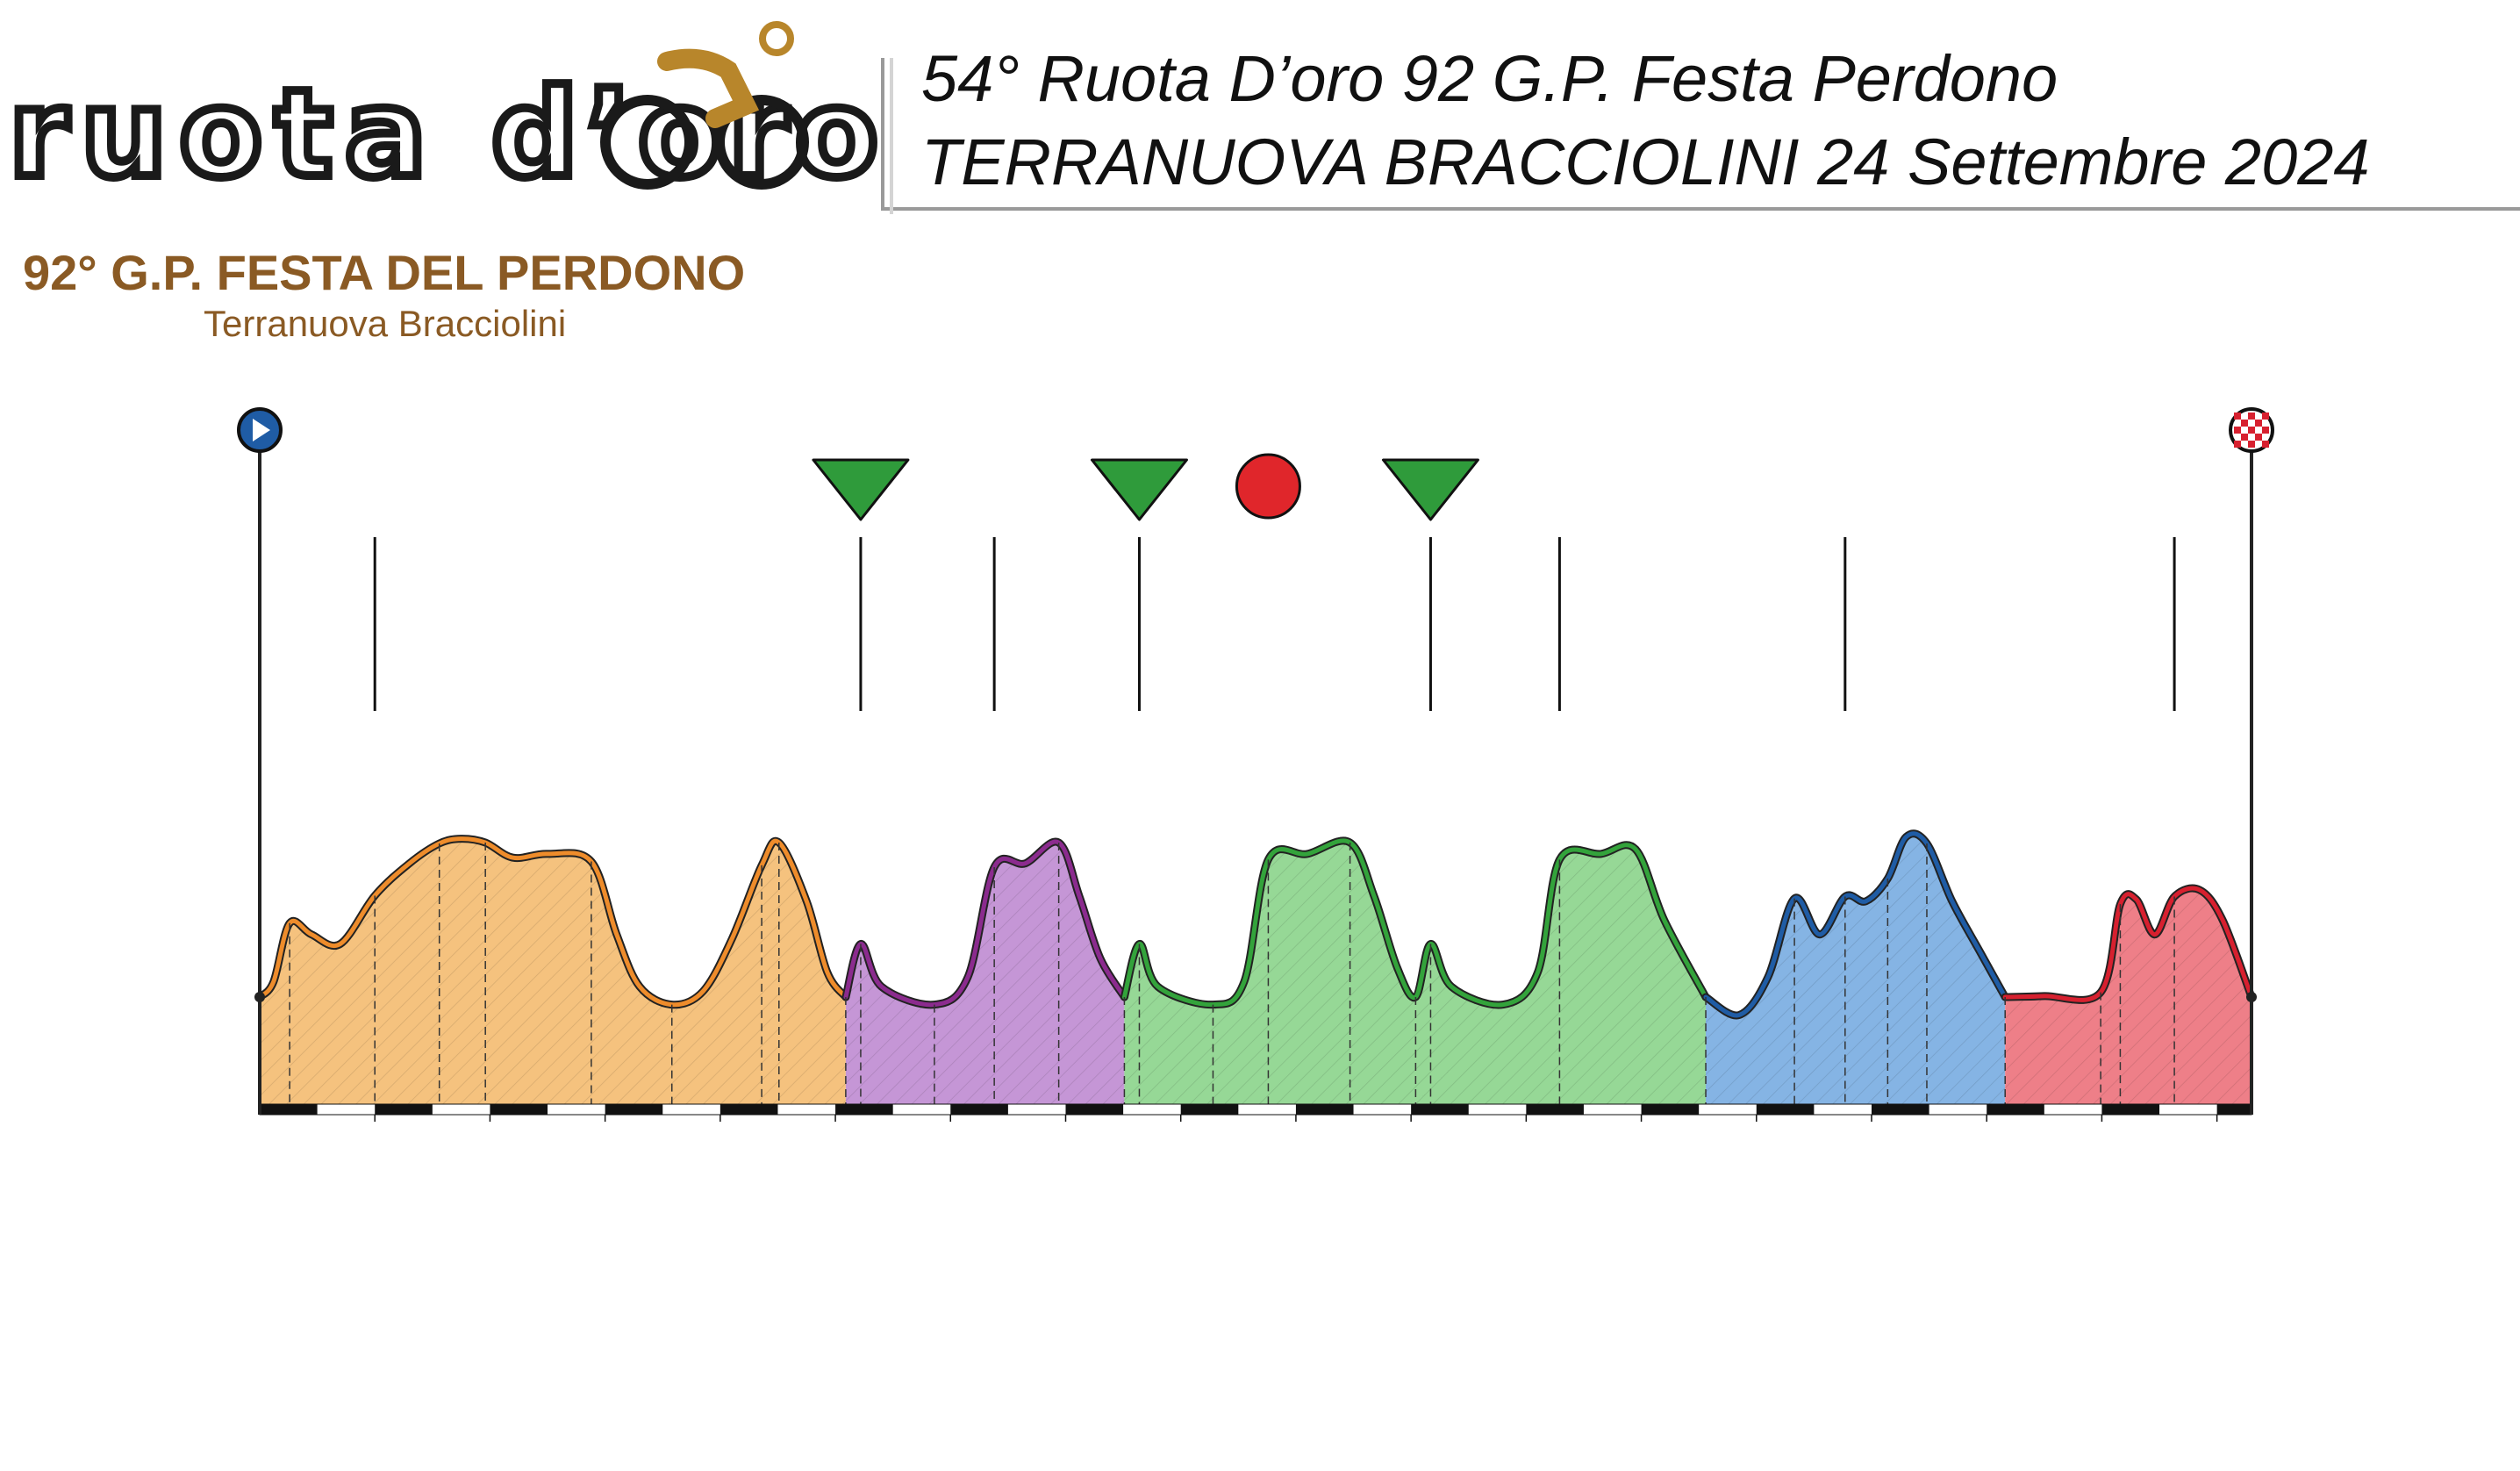 The width and height of the screenshot is (2520, 1471). Describe the element at coordinates (263, 384) in the screenshot. I see `start-flag-box` at that location.